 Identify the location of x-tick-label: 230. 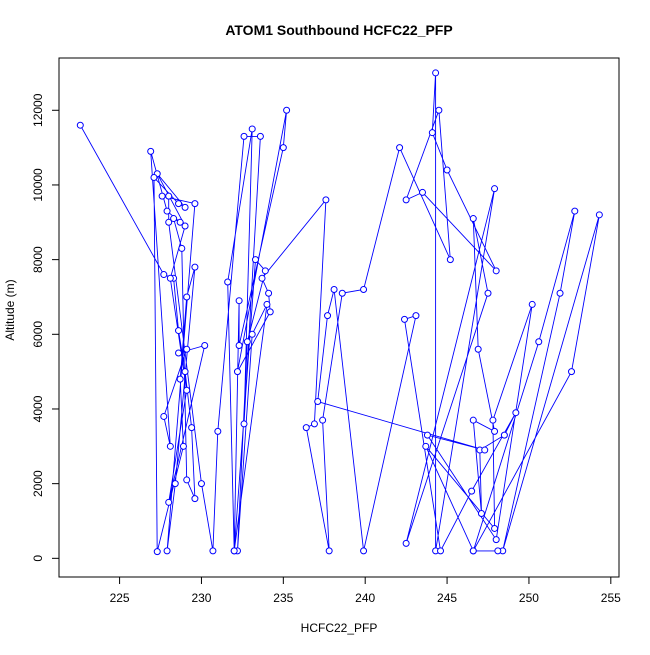
(201, 598).